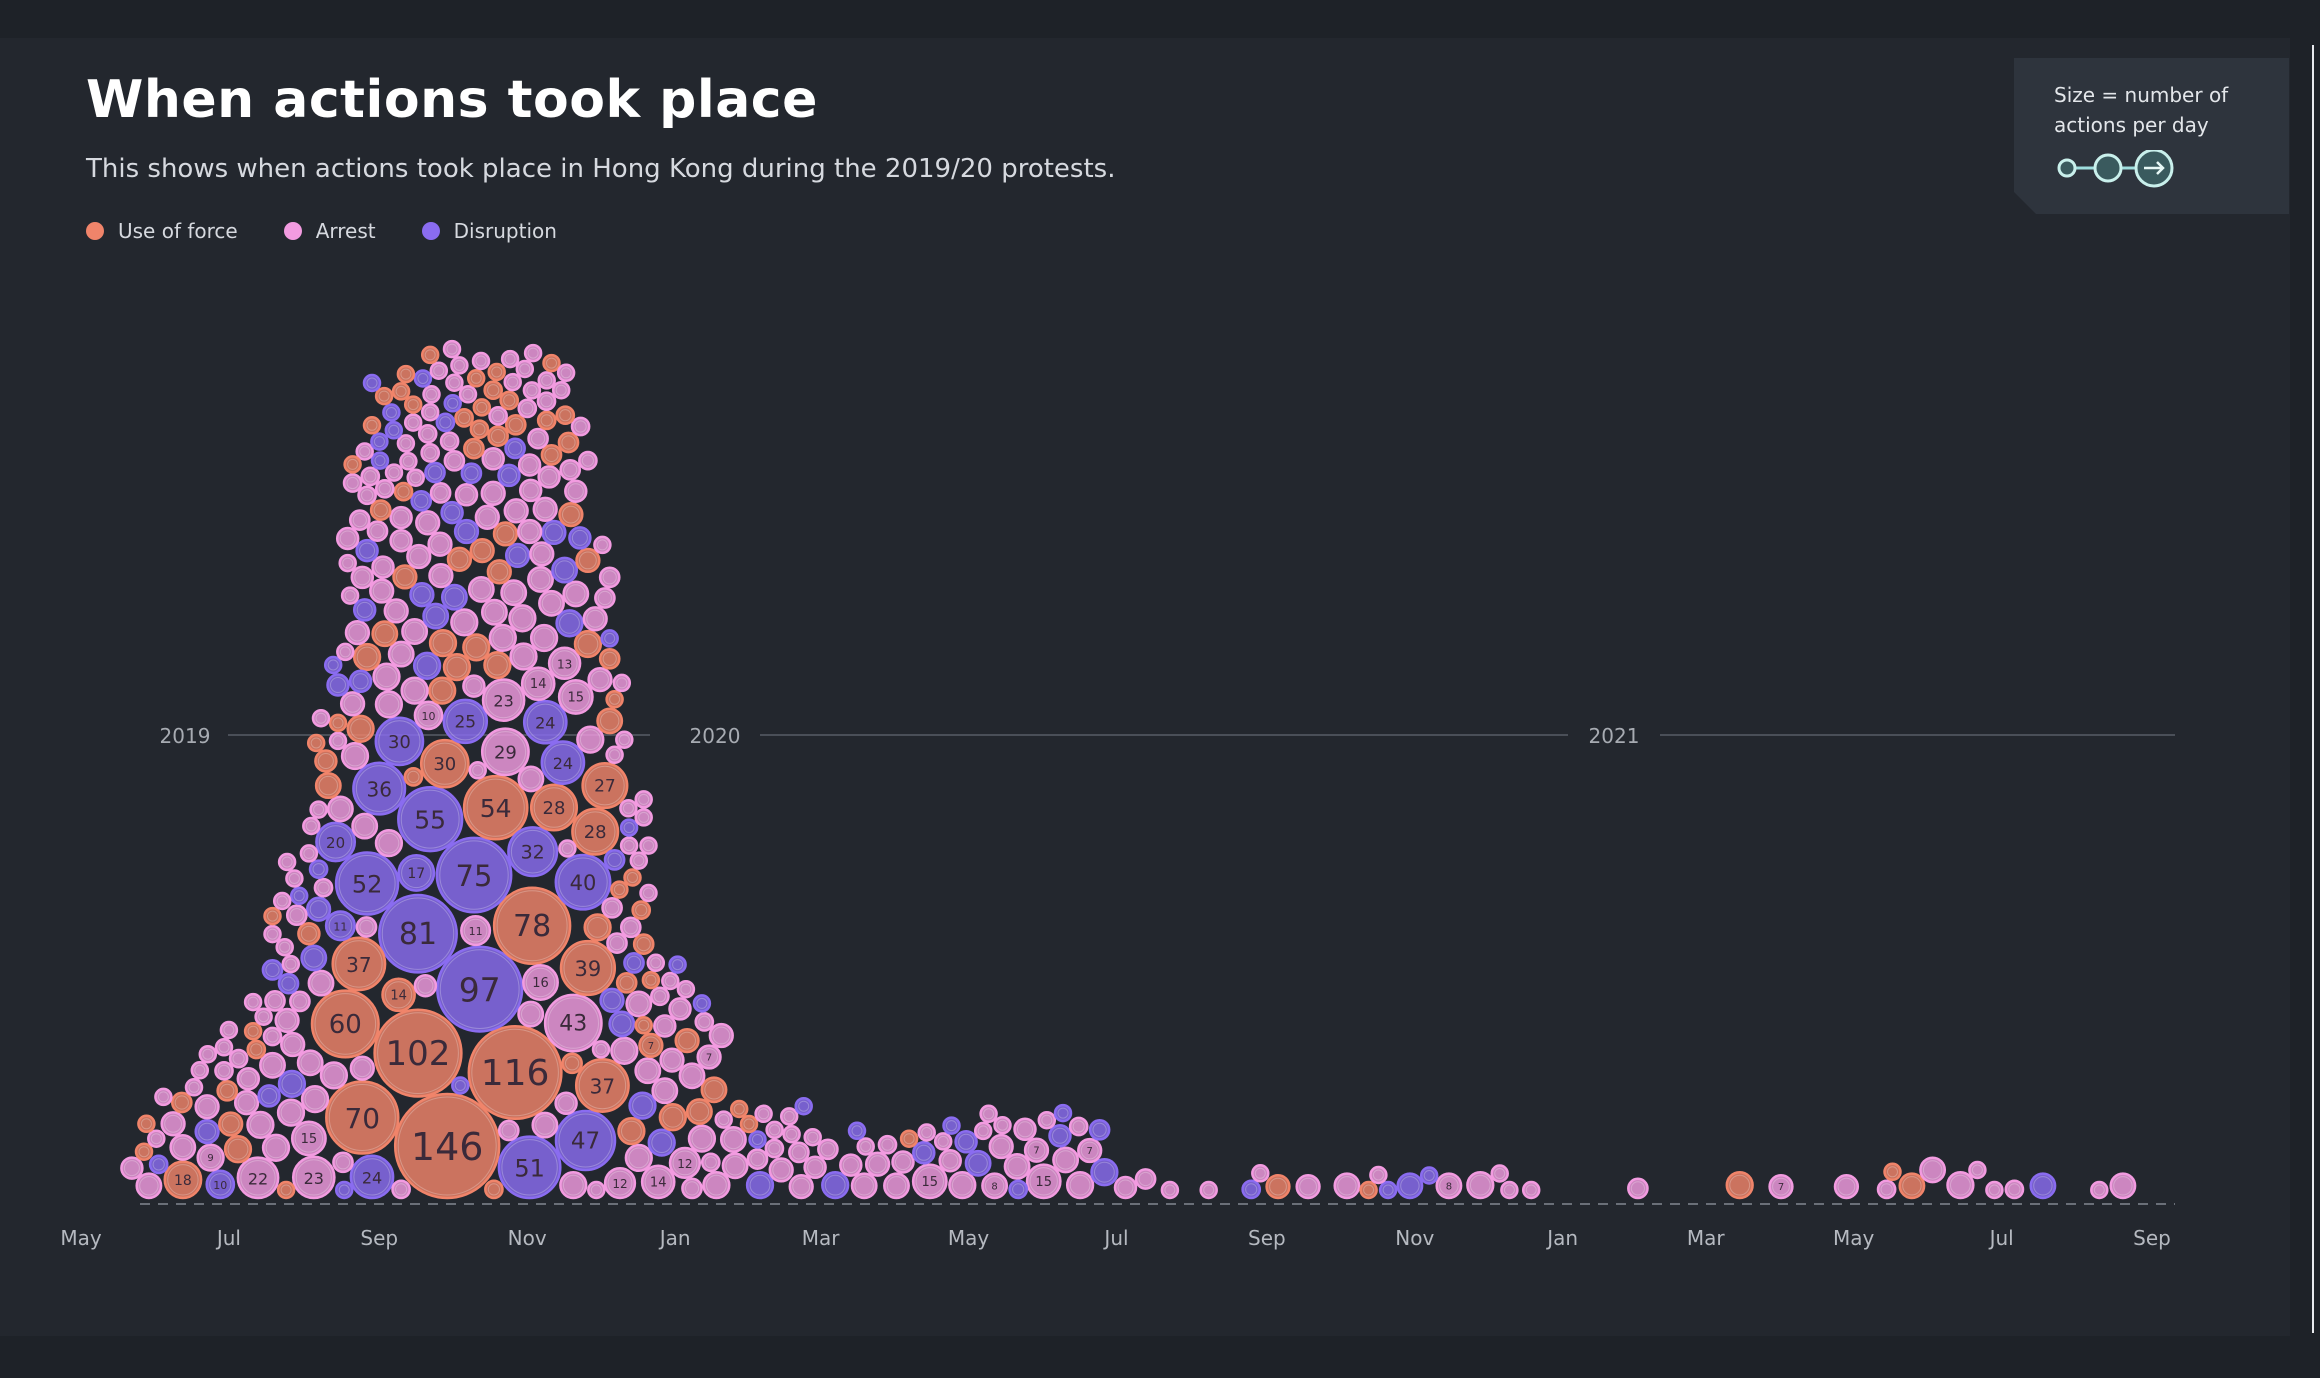 The height and width of the screenshot is (1378, 2320). I want to click on data-bubble: 51, so click(529, 1167).